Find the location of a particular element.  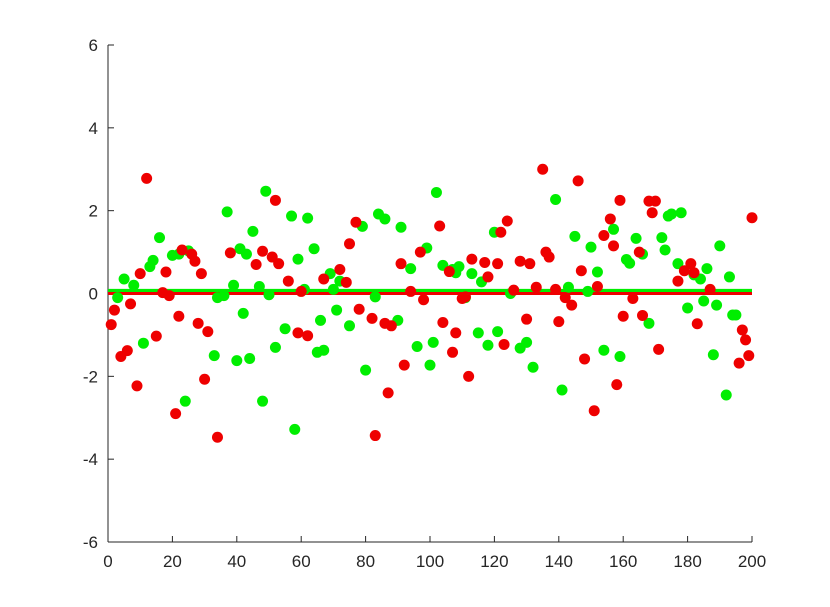

x-tick-label: 80 is located at coordinates (365, 561).